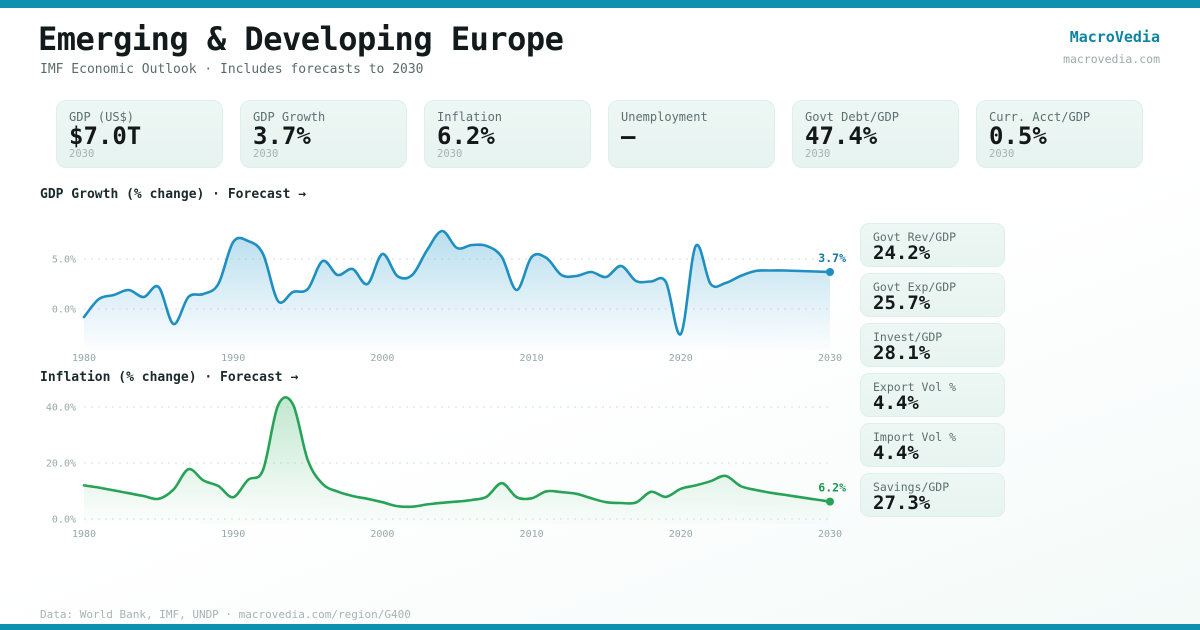  I want to click on stat-label: Curr. Acct/GDP, so click(1040, 117).